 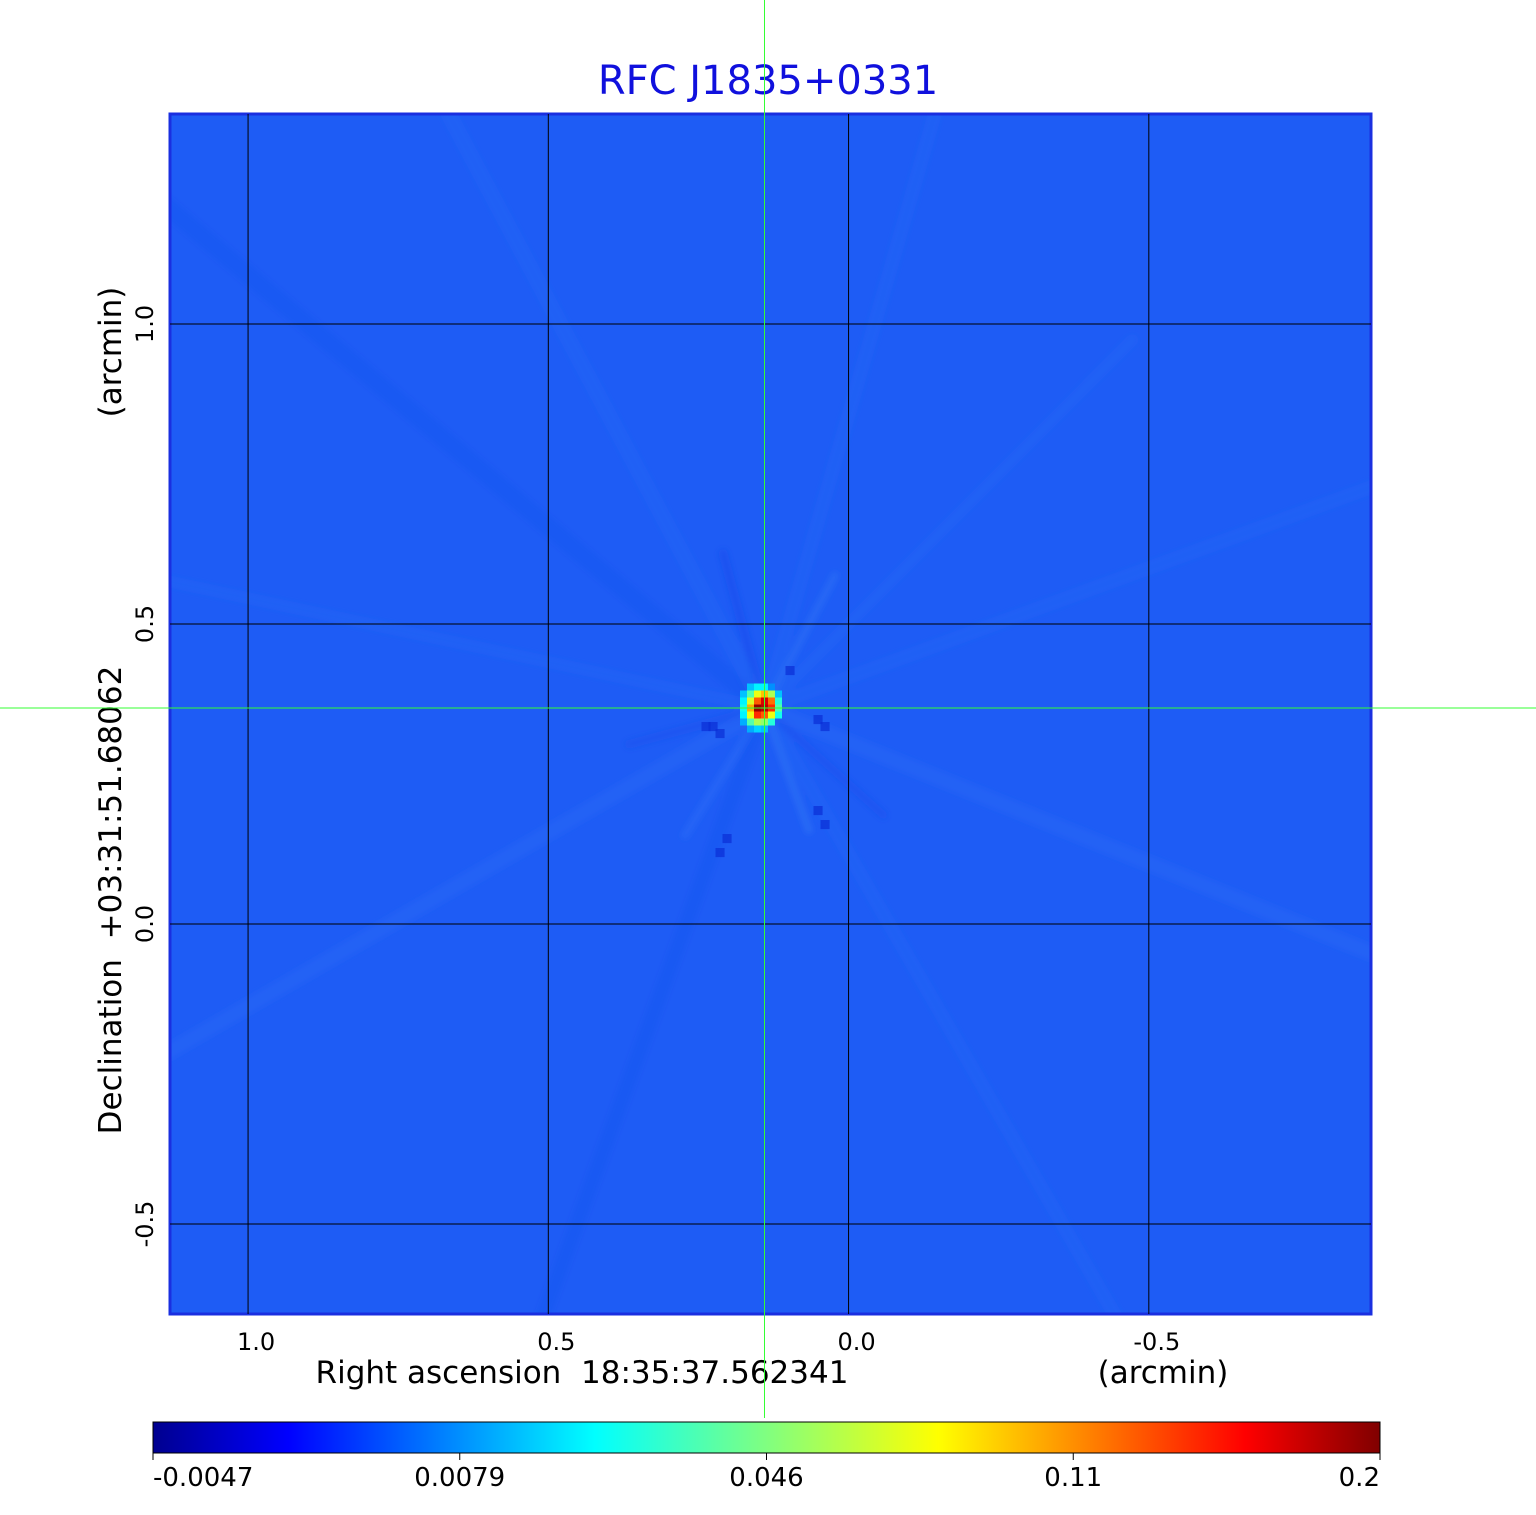 I want to click on y-axis-unit: (arcmin), so click(x=111, y=352).